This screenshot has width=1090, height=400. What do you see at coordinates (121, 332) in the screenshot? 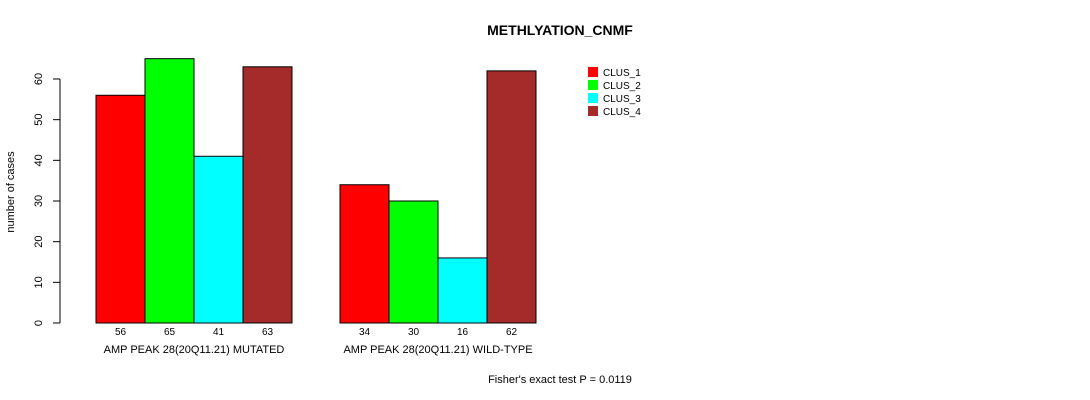
I see `bar-value-label: 56` at bounding box center [121, 332].